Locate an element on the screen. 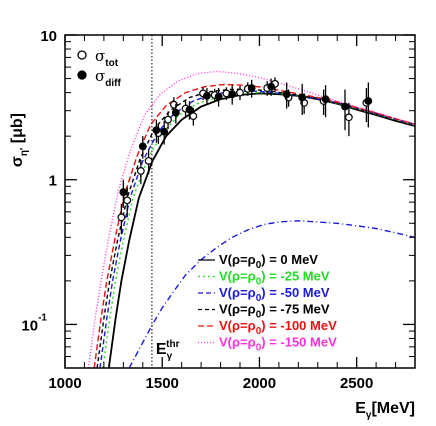  y-axis-title: ση' [μb] is located at coordinates (19, 140).